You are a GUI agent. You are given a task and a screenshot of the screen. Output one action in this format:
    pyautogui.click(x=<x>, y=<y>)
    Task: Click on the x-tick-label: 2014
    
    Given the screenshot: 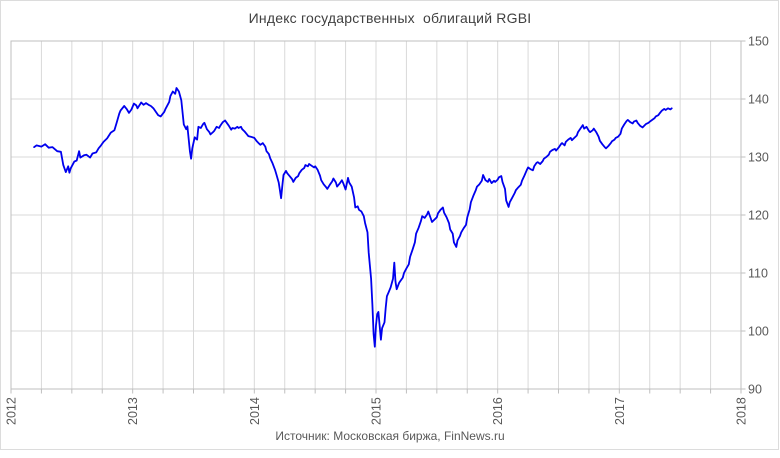 What is the action you would take?
    pyautogui.click(x=255, y=411)
    